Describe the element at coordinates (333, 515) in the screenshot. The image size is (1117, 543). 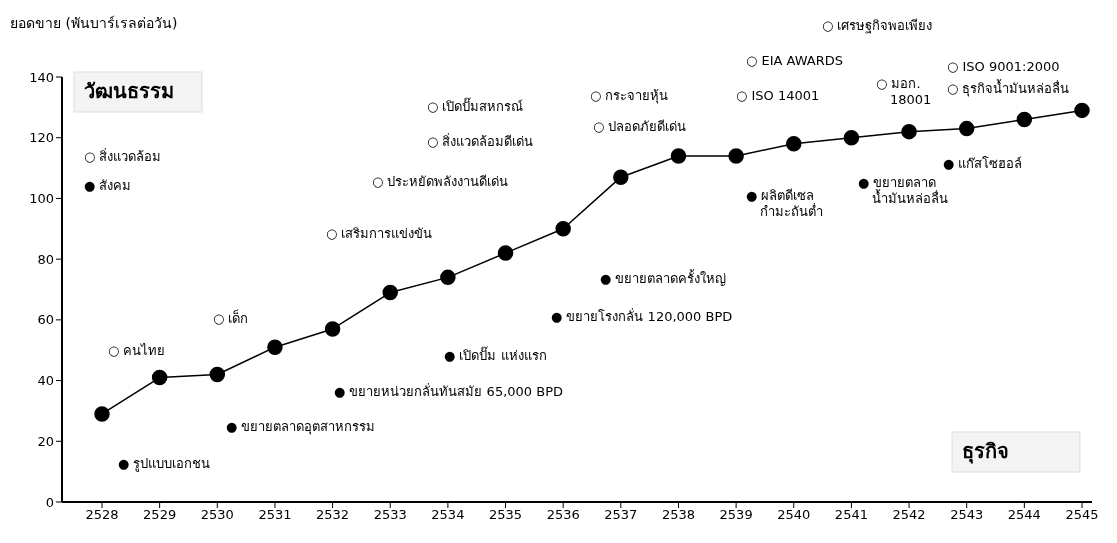
I see `x-tick-label: 2532` at that location.